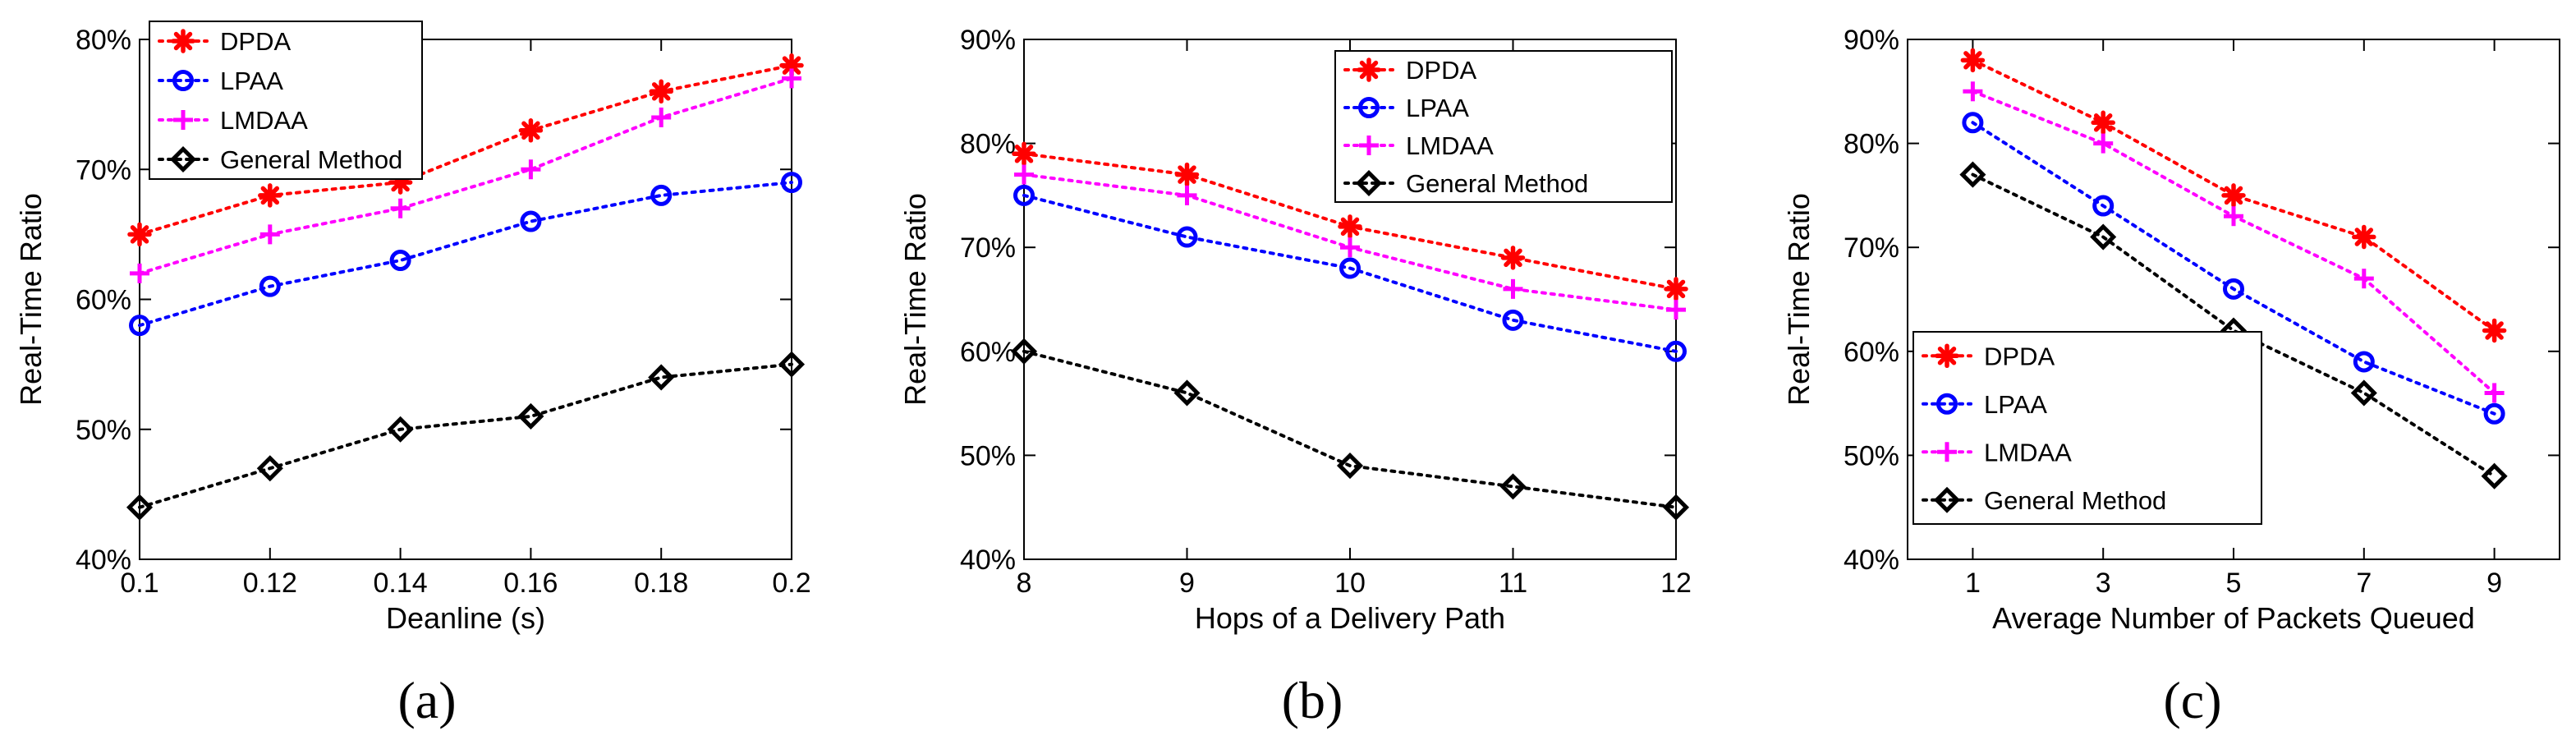 This screenshot has height=740, width=2576. Describe the element at coordinates (2103, 584) in the screenshot. I see `x-tick-label: 3` at that location.